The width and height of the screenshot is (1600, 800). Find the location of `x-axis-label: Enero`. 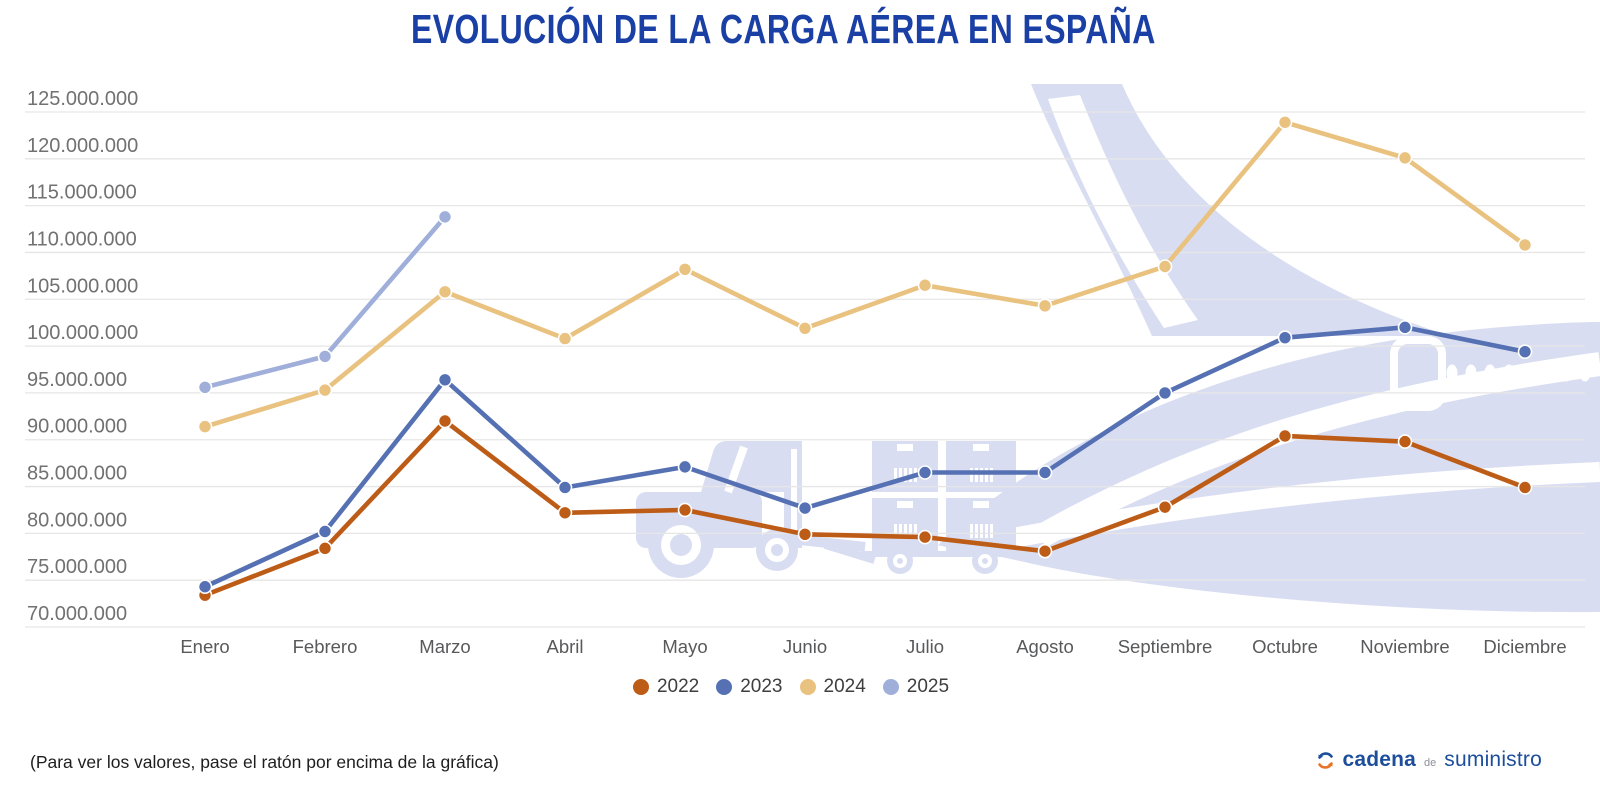

x-axis-label: Enero is located at coordinates (204, 646).